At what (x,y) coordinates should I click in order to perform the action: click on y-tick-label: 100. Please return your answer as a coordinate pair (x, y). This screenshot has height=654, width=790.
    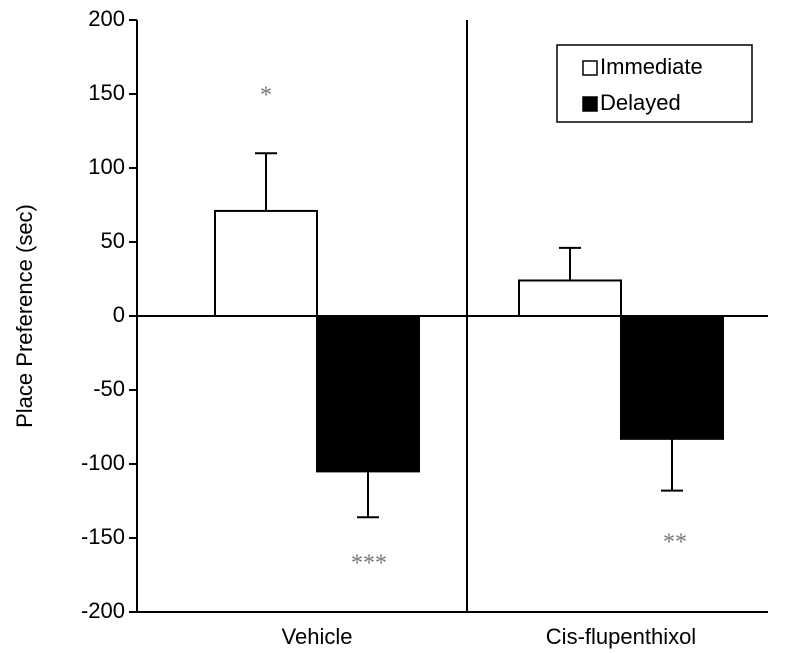
    Looking at the image, I should click on (106, 166).